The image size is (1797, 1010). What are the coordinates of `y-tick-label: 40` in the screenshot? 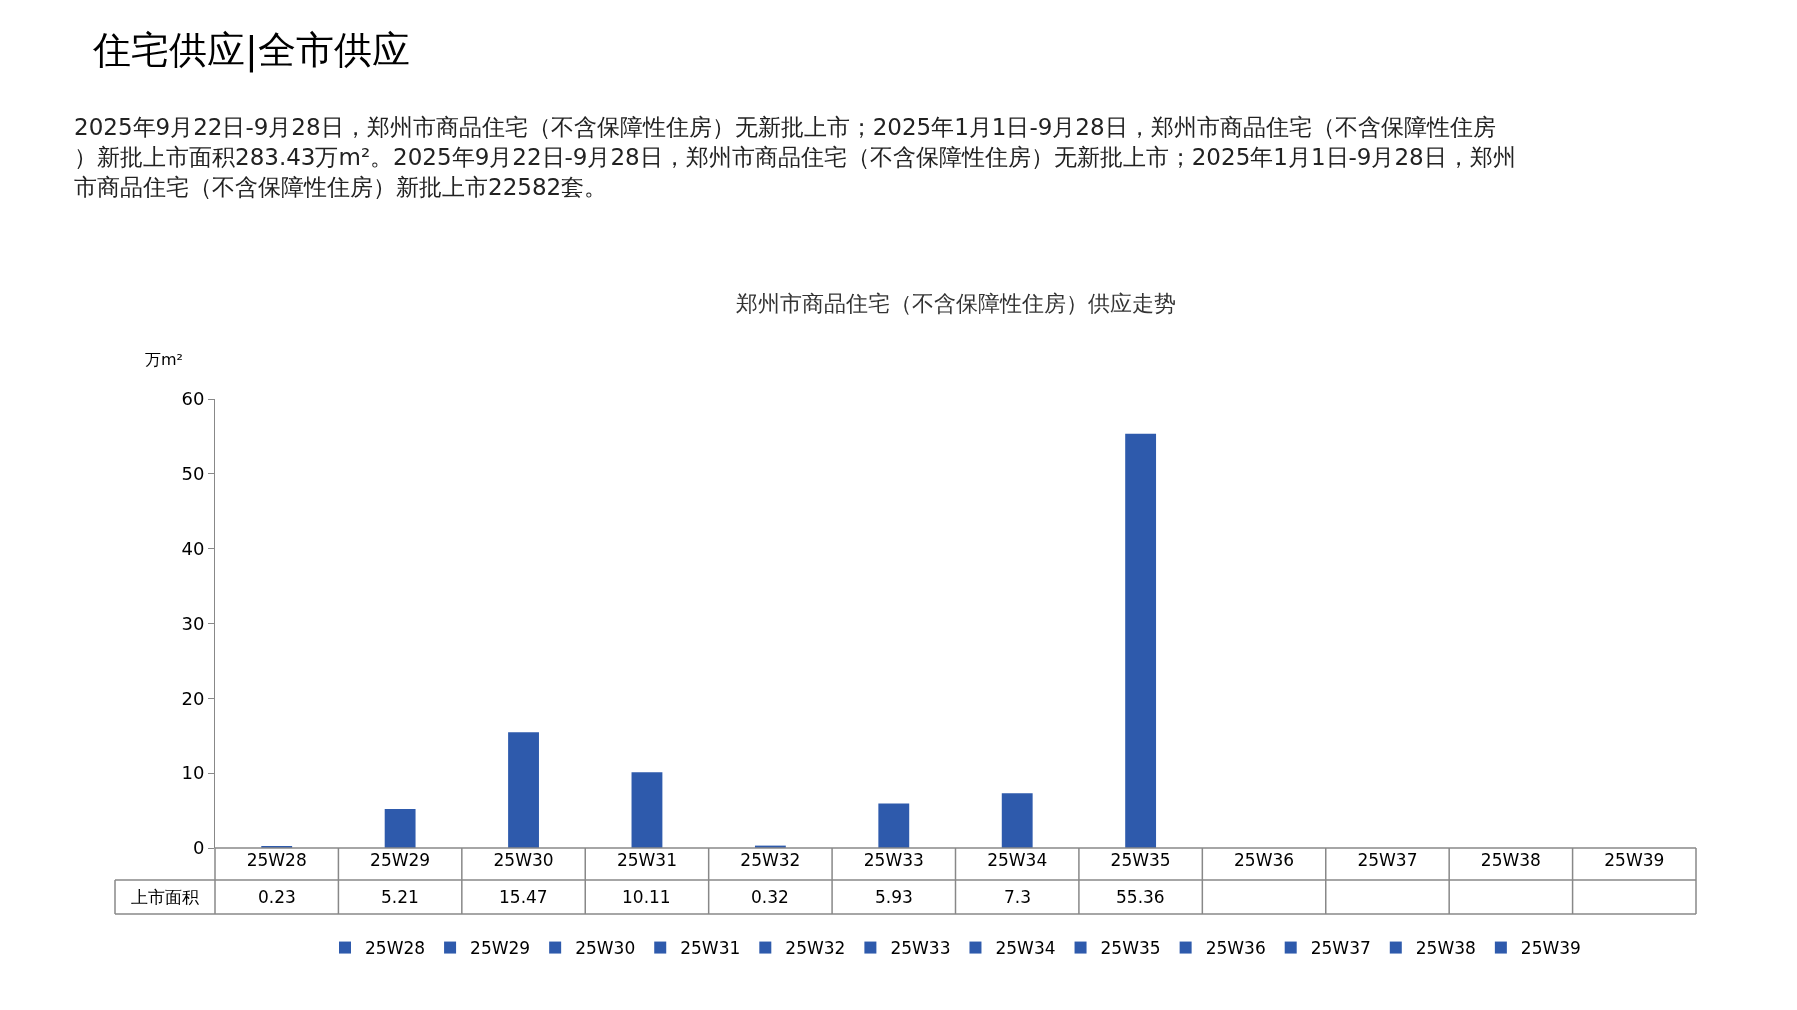 It's located at (193, 548).